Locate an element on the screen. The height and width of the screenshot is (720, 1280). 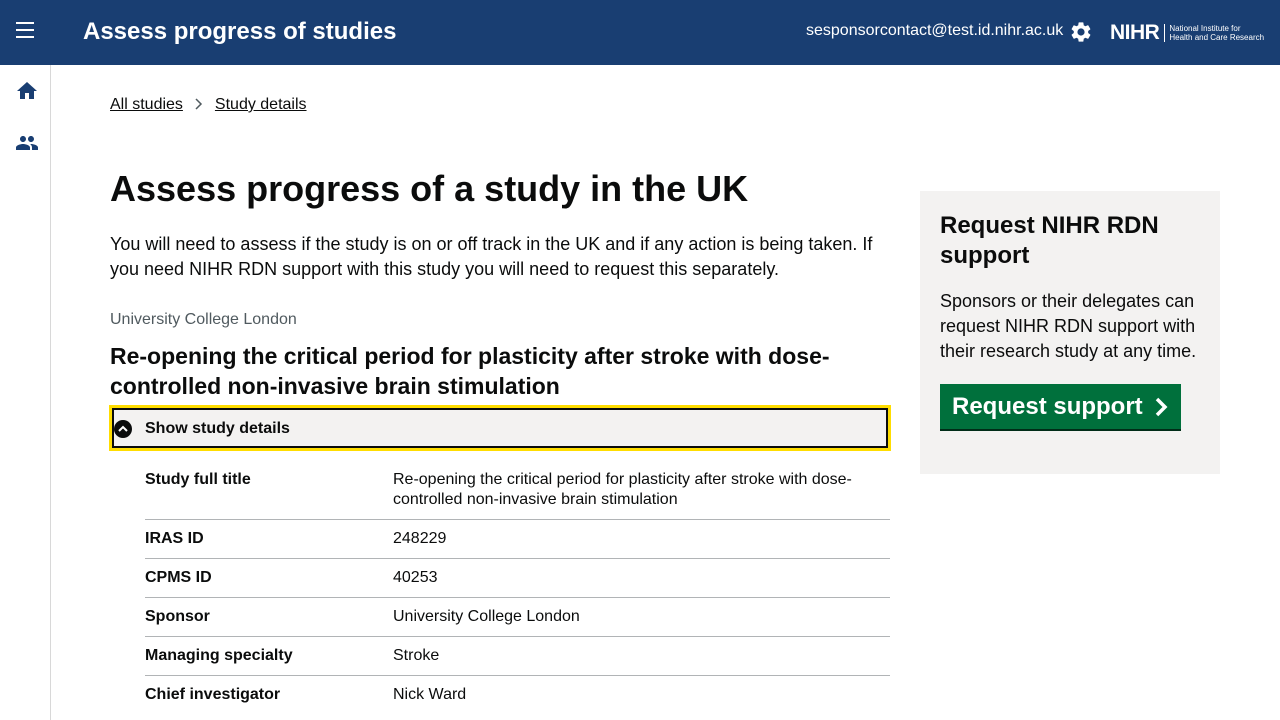
breadcrumb: All studies Study details is located at coordinates (208, 105).